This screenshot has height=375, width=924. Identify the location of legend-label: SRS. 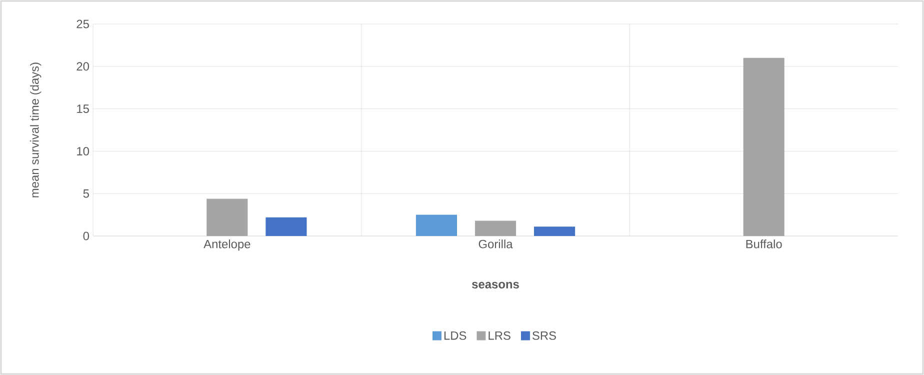
(544, 335).